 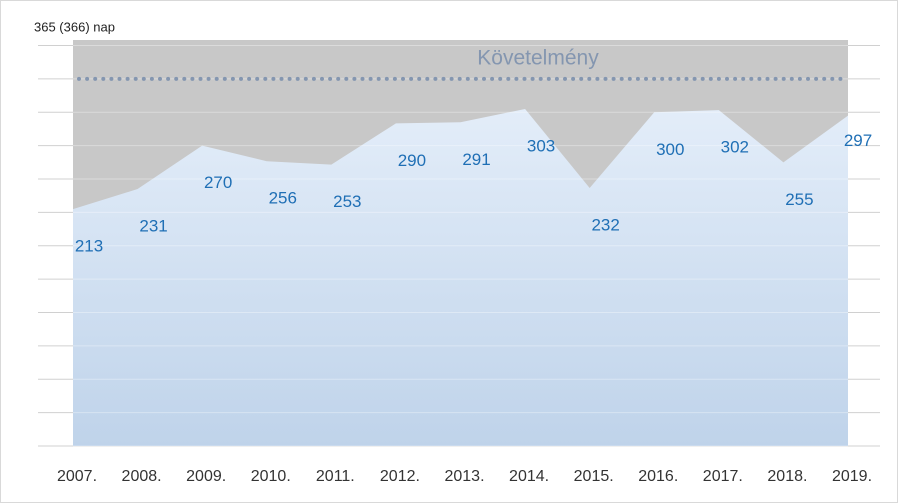 What do you see at coordinates (538, 57) in the screenshot?
I see `requirement-label: Követelmény` at bounding box center [538, 57].